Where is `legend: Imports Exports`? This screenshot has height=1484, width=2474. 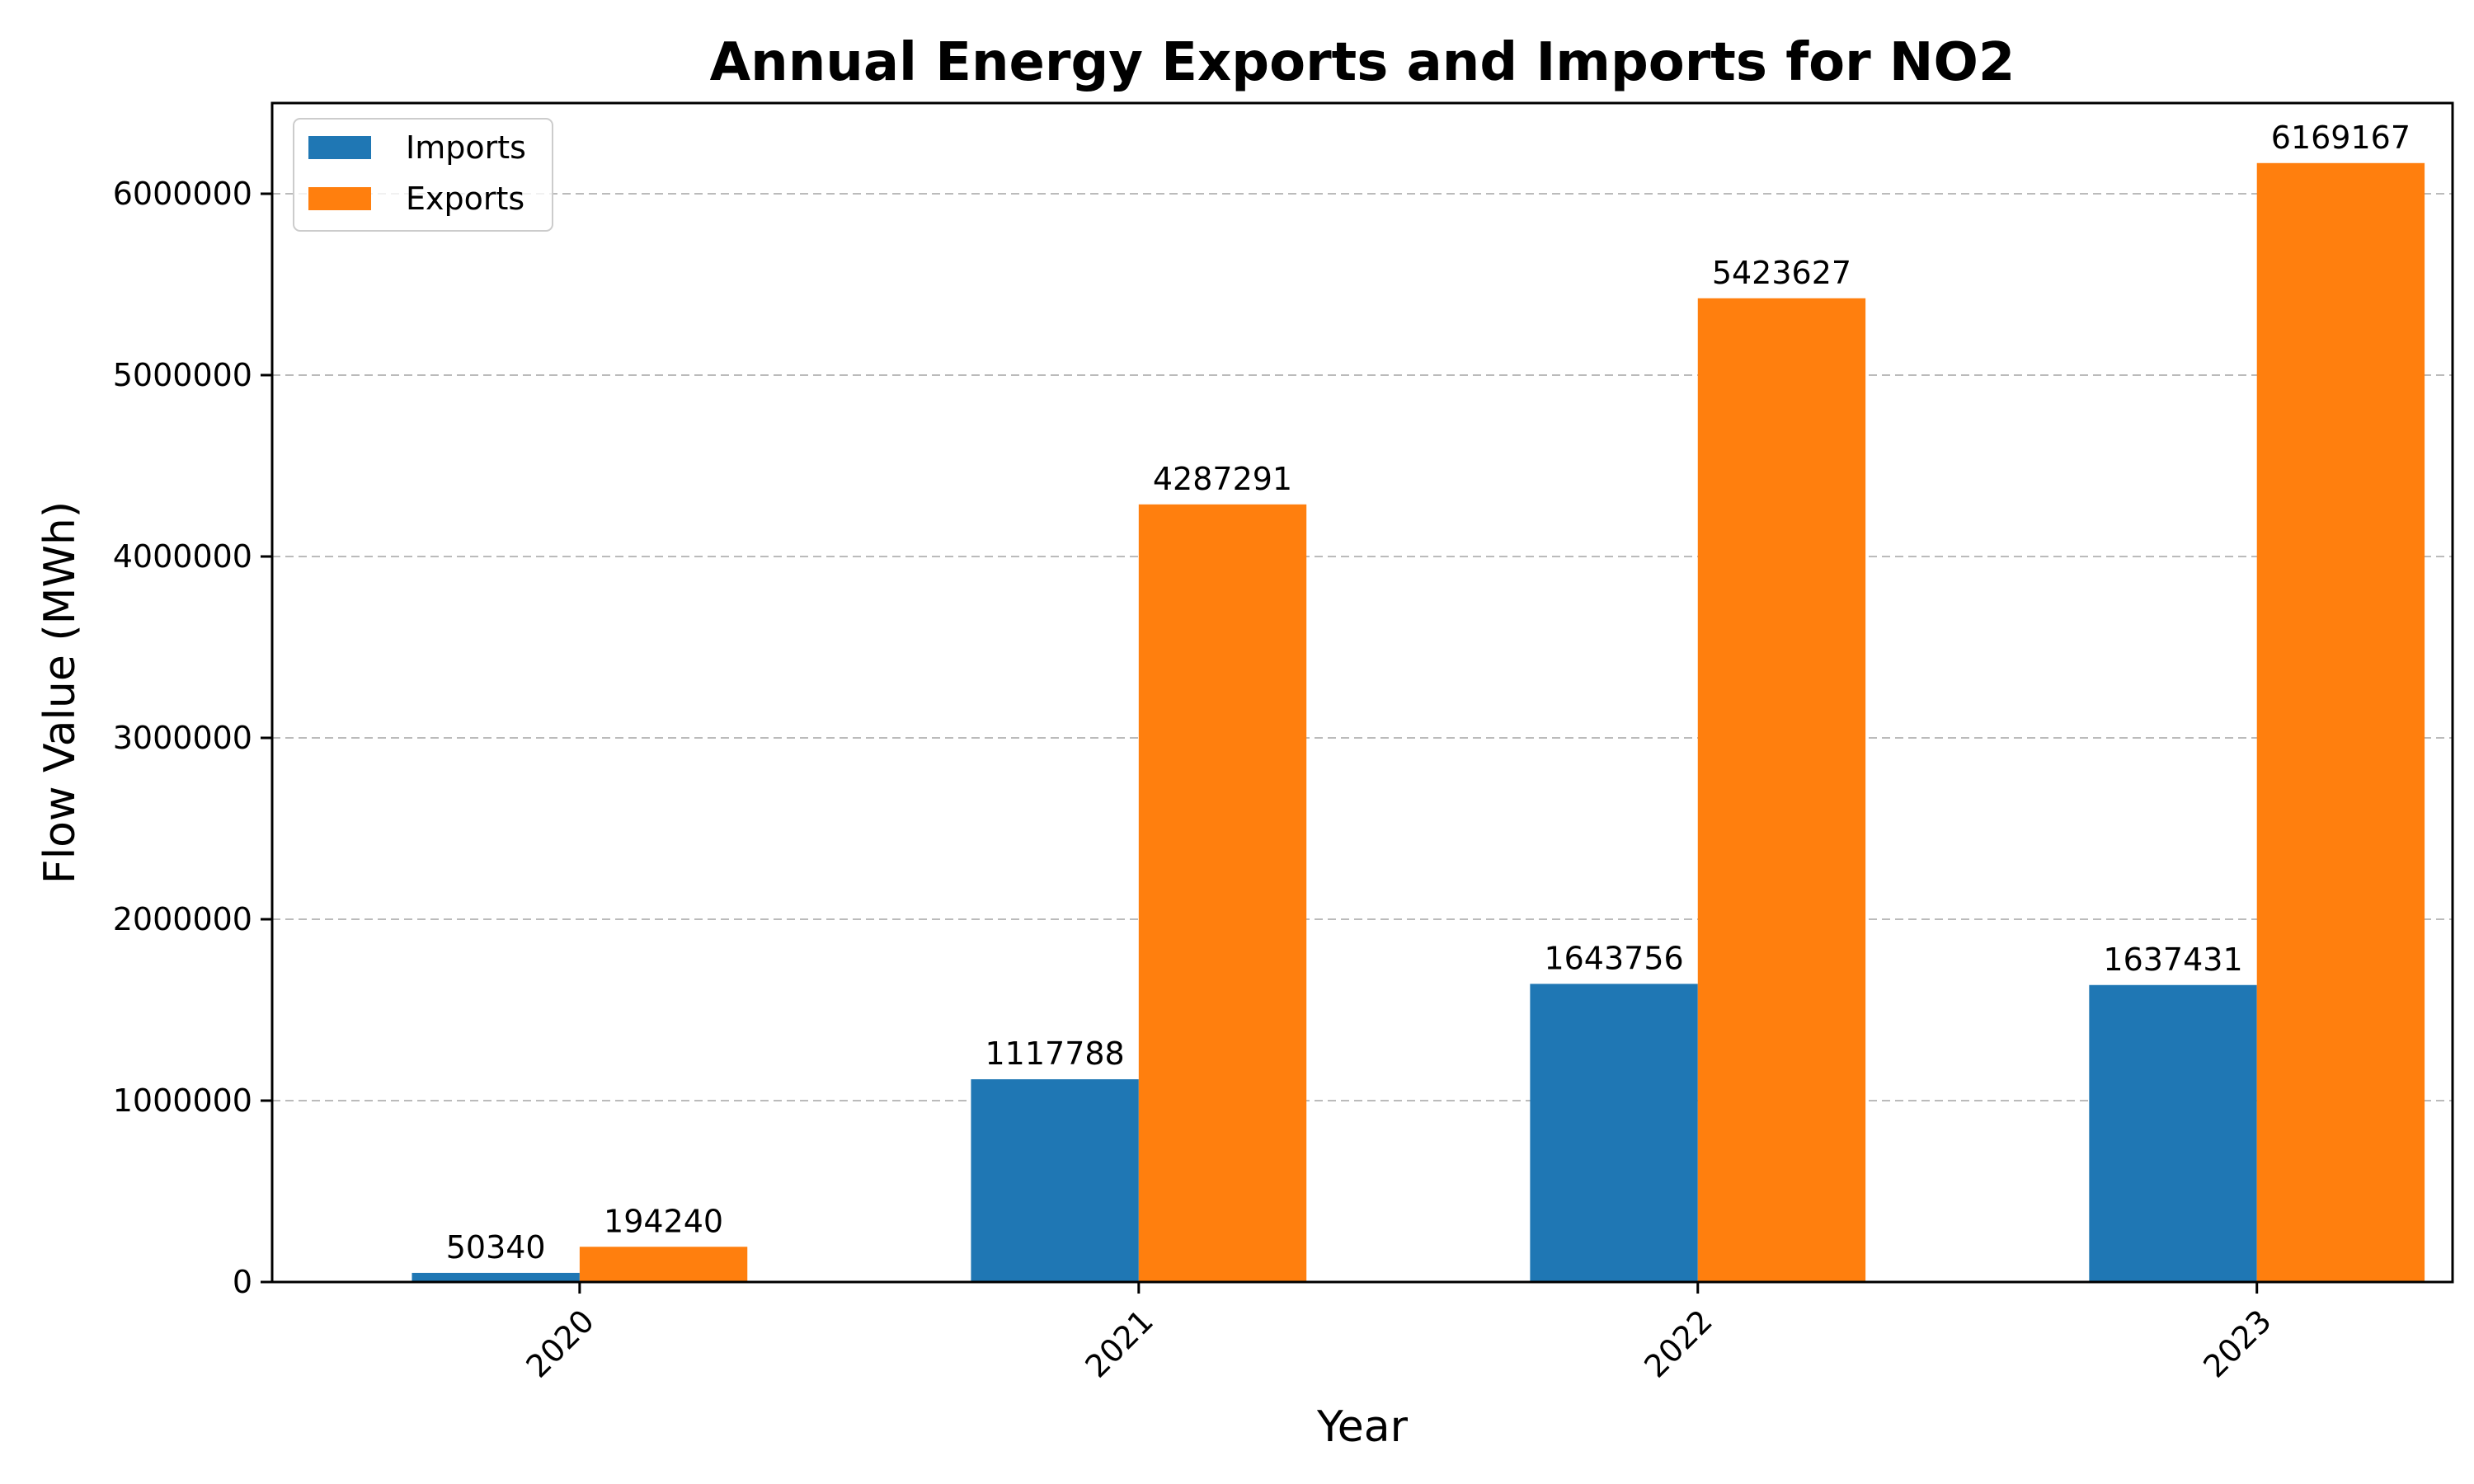
legend: Imports Exports is located at coordinates (423, 175).